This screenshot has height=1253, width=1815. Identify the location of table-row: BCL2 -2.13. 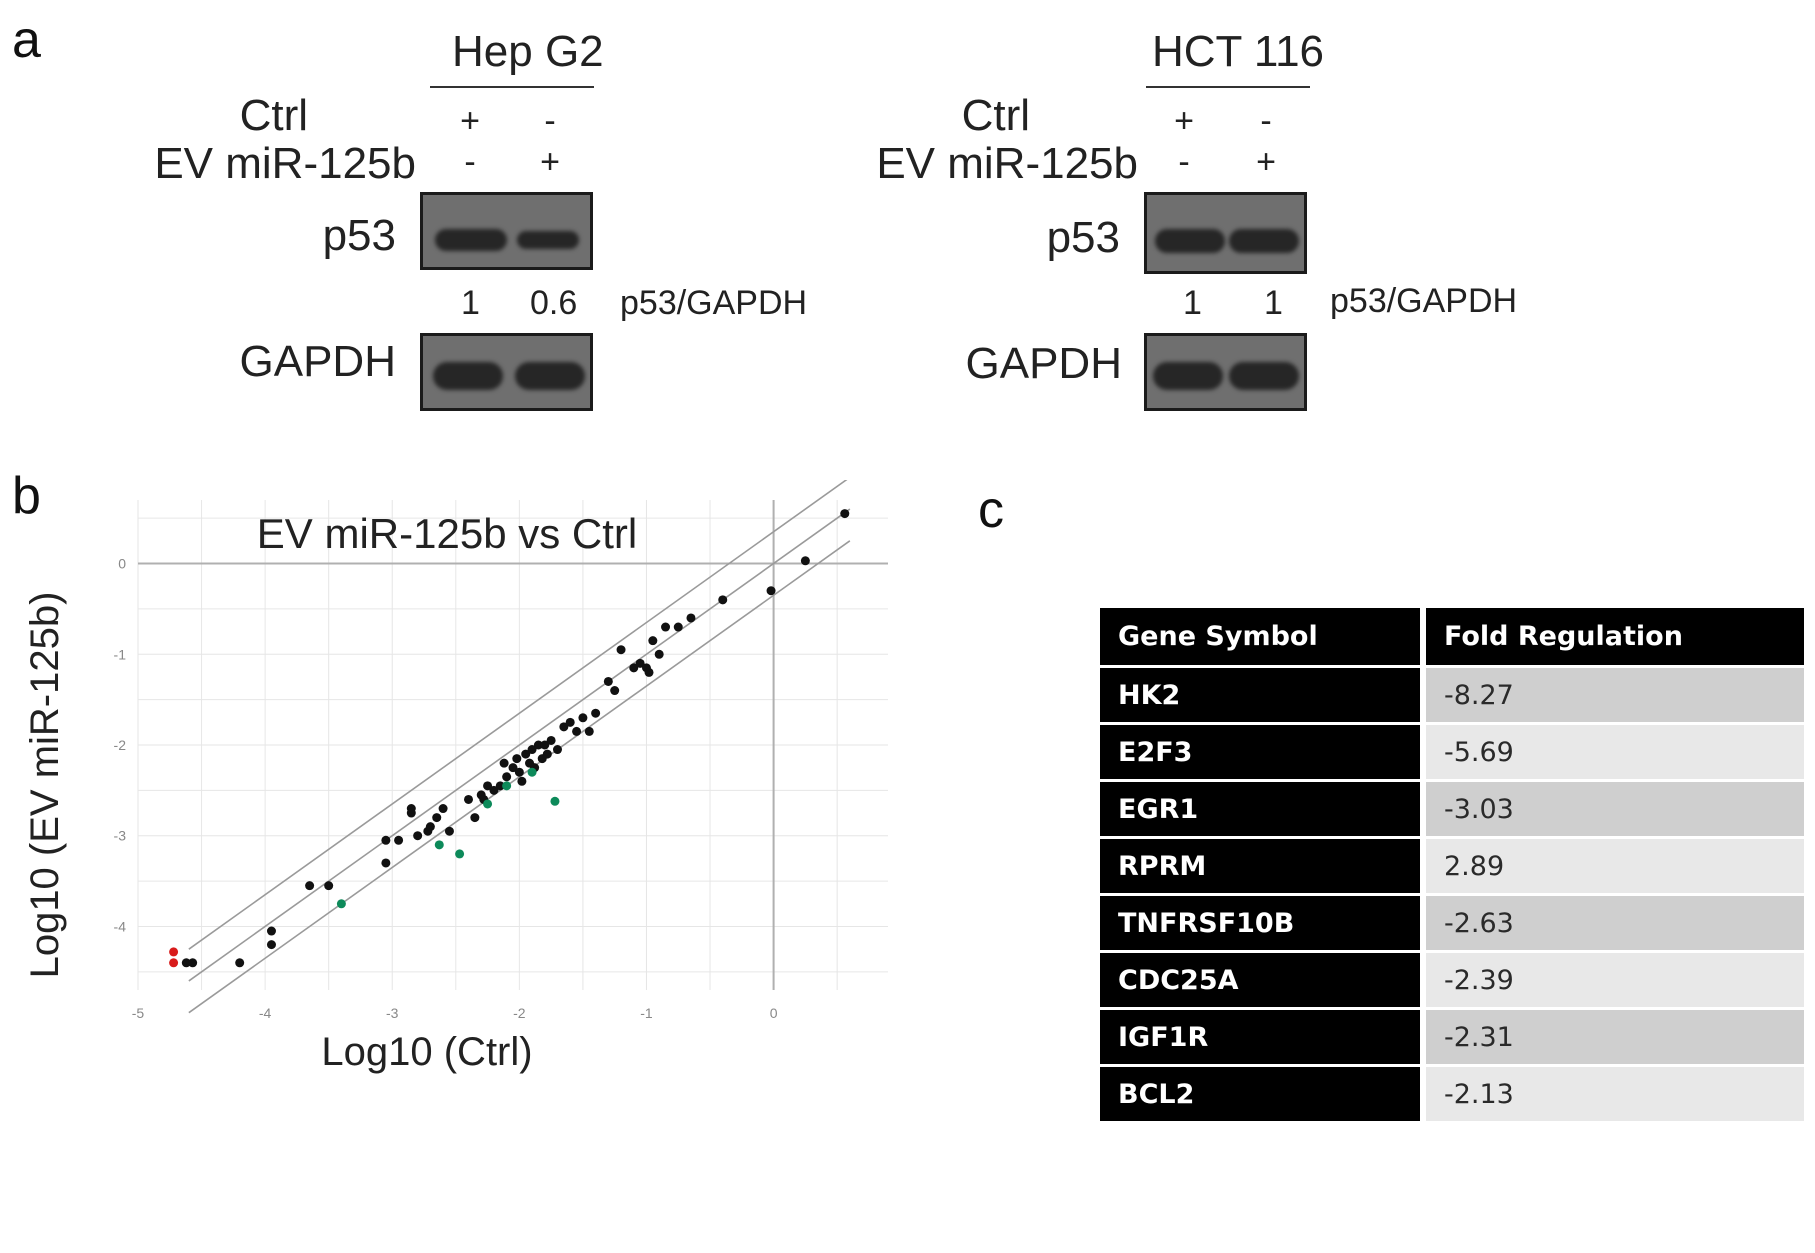
(1452, 1092).